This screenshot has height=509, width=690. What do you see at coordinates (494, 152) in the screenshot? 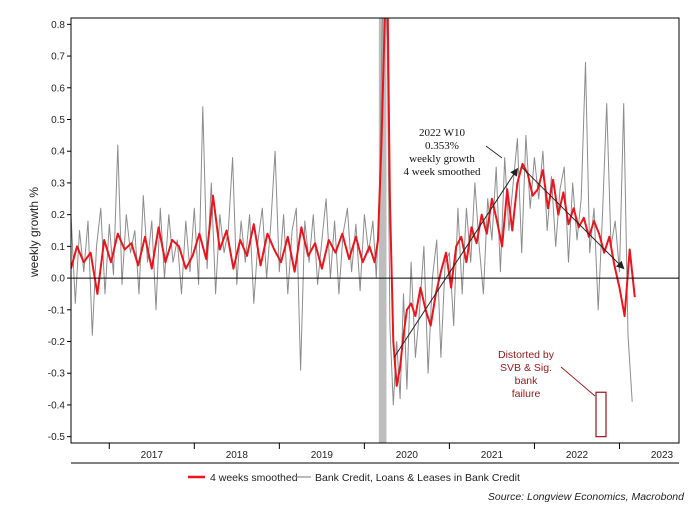
I see `peak-annotation-leader` at bounding box center [494, 152].